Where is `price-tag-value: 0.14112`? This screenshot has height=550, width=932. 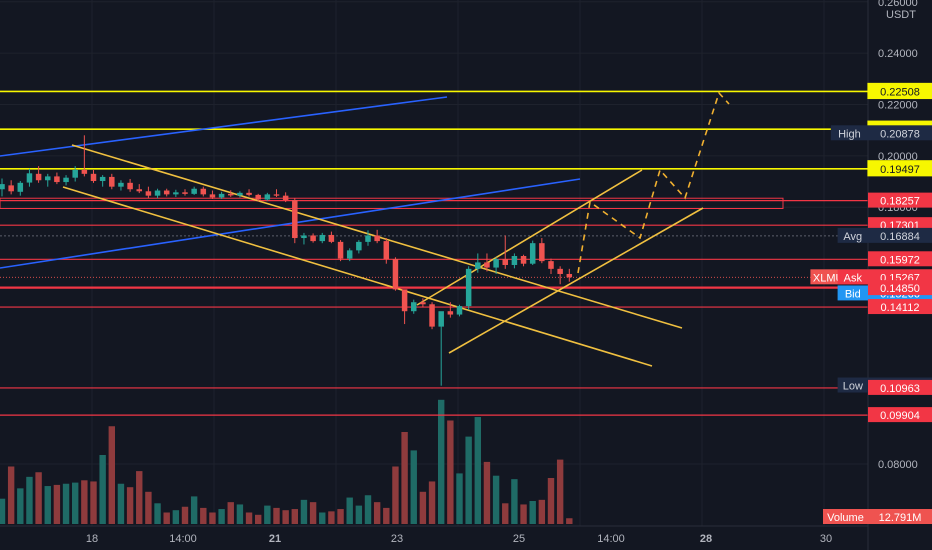 price-tag-value: 0.14112 is located at coordinates (900, 308).